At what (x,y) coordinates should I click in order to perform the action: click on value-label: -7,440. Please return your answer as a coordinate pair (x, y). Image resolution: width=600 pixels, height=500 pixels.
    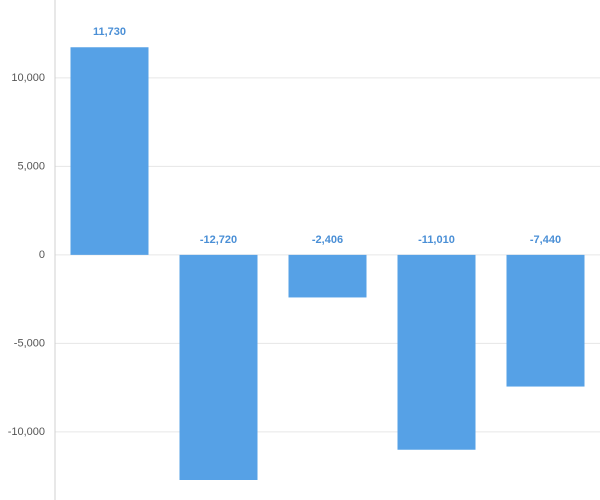
    Looking at the image, I should click on (545, 240).